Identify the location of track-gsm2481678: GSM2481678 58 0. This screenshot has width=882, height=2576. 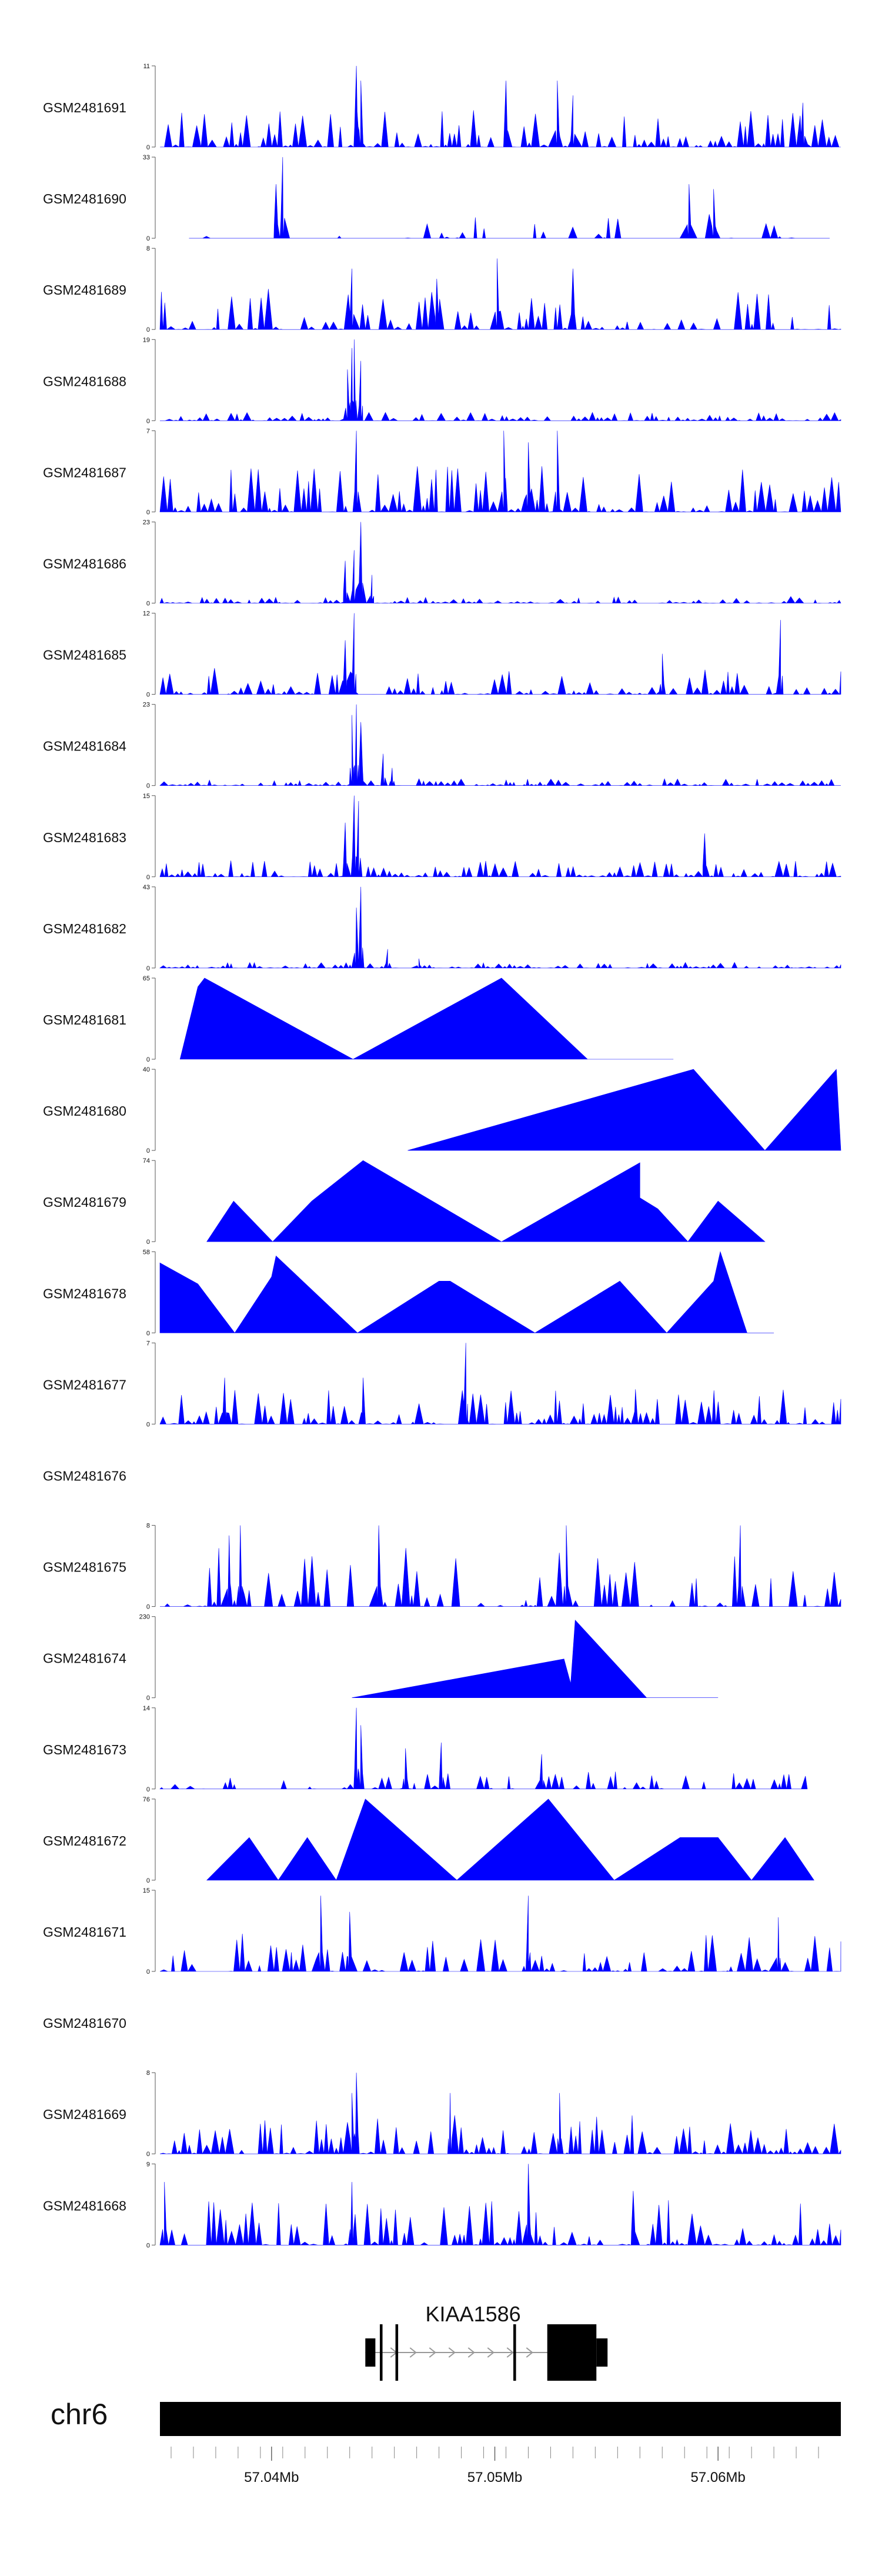
(408, 1293).